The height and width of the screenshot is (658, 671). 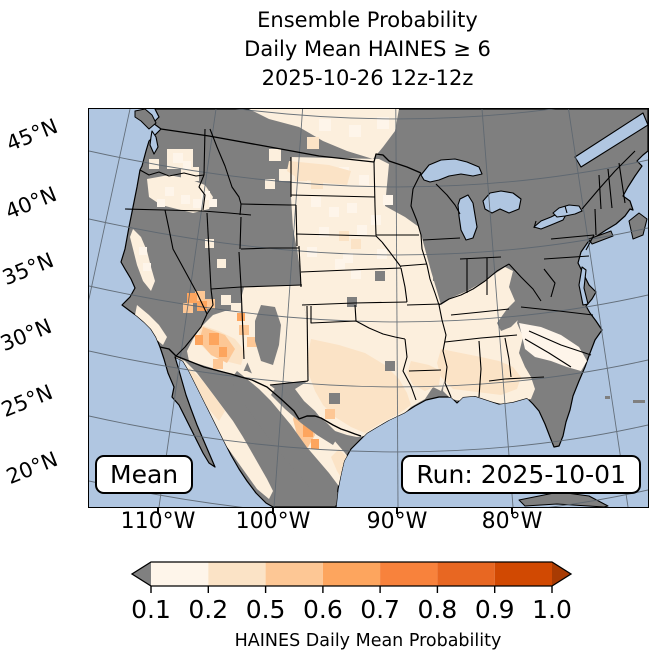 I want to click on lon-tick-110w, so click(x=158, y=510).